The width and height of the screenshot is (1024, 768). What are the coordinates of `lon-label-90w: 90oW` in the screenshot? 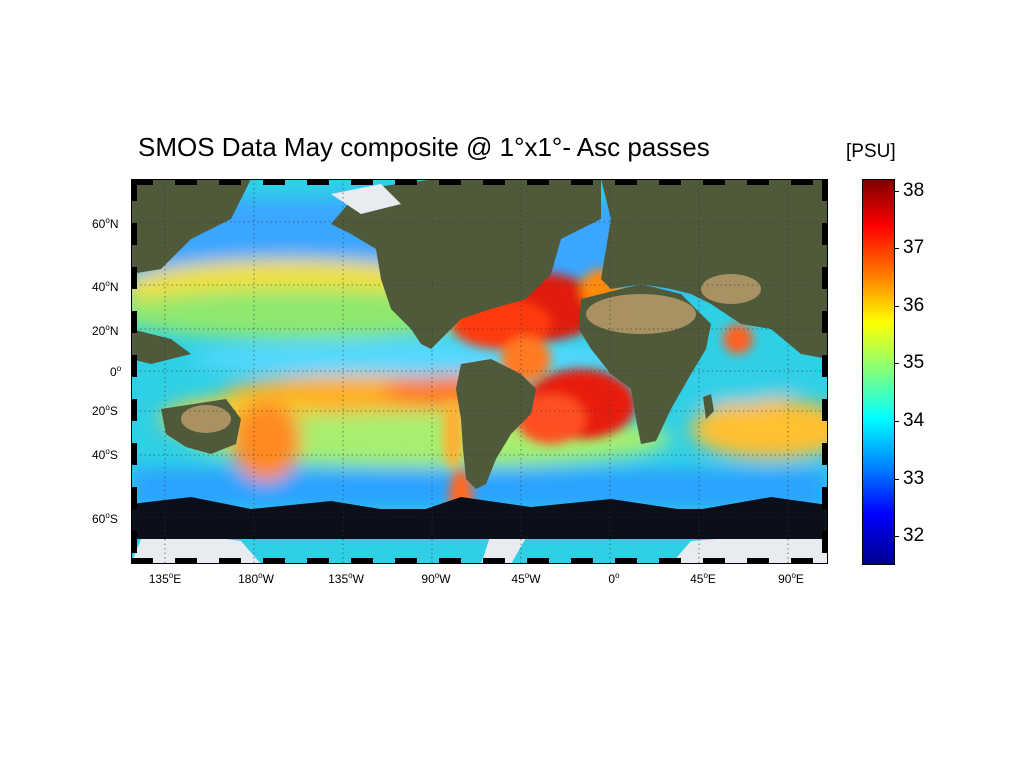 It's located at (436, 578).